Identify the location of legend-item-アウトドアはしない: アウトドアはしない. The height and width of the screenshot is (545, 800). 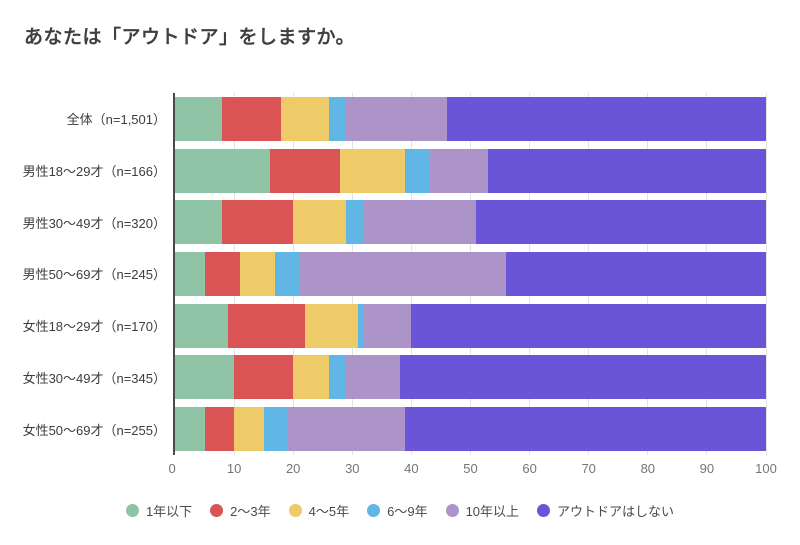
(605, 510).